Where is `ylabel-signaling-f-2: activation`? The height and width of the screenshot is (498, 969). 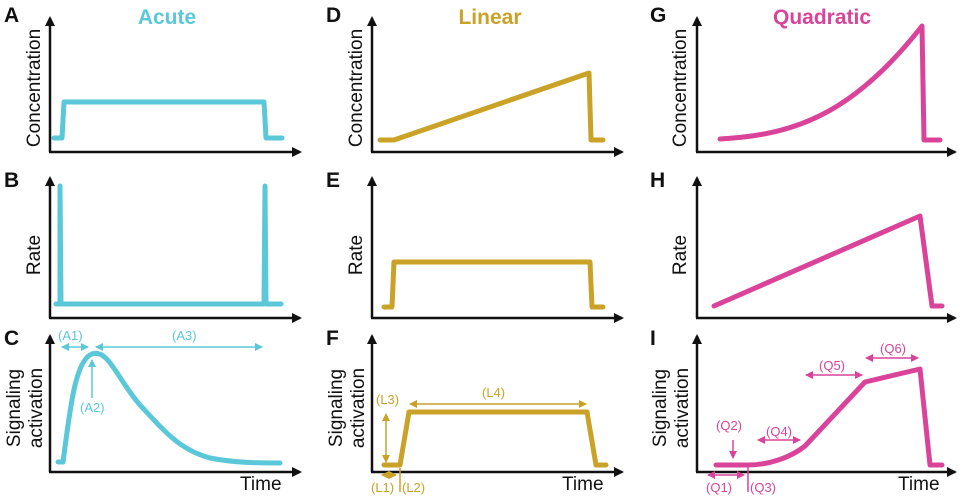 ylabel-signaling-f-2: activation is located at coordinates (358, 408).